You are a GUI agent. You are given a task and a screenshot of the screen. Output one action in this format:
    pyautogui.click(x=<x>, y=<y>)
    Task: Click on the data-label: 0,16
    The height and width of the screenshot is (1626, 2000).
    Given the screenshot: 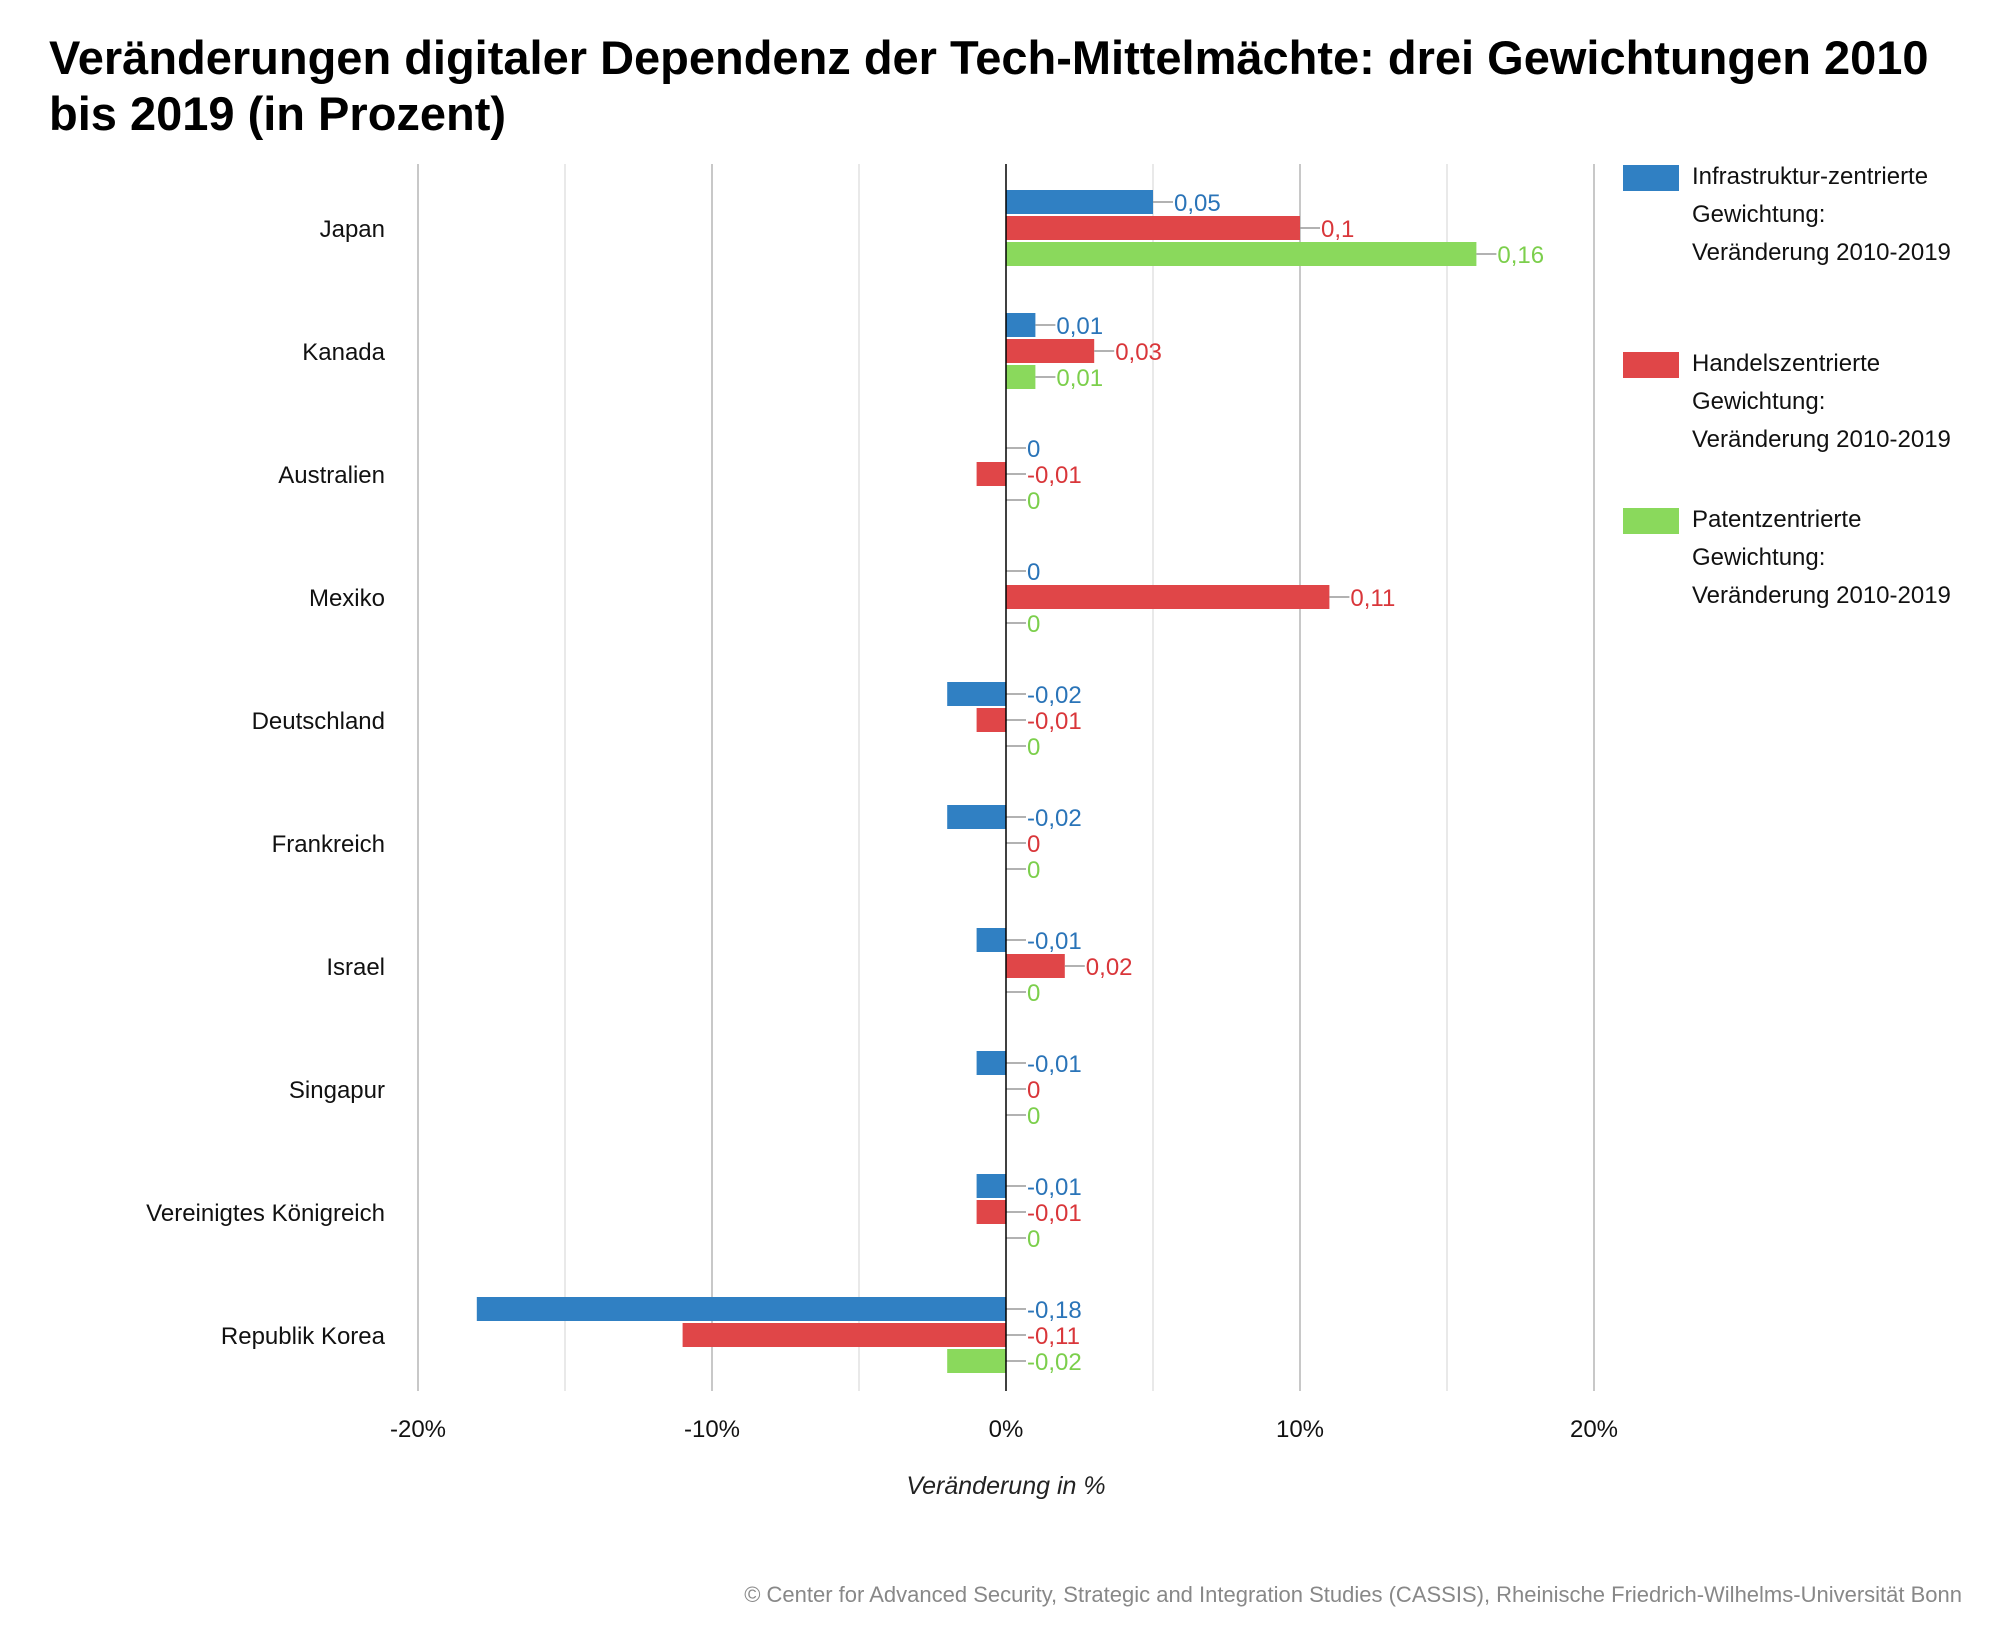 What is the action you would take?
    pyautogui.click(x=1520, y=255)
    